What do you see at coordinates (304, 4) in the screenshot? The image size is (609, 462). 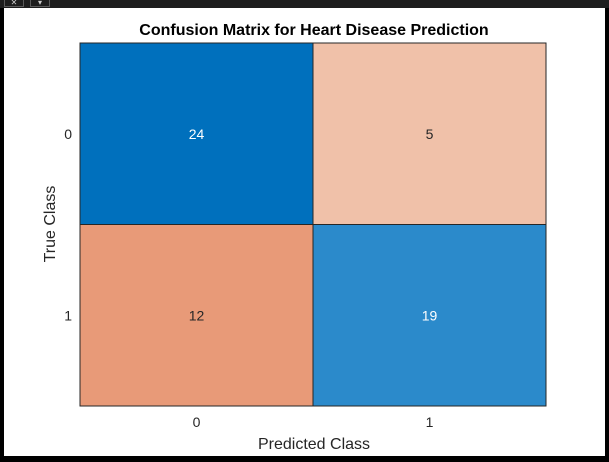 I see `window-titlebar: ✕ ▾` at bounding box center [304, 4].